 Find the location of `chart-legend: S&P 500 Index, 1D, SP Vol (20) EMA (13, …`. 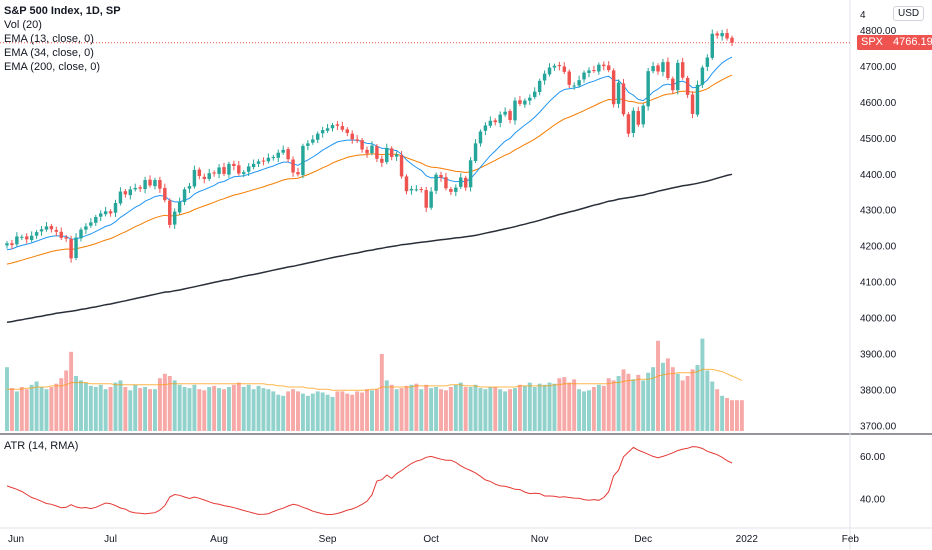

chart-legend: S&P 500 Index, 1D, SP Vol (20) EMA (13, … is located at coordinates (62, 39).